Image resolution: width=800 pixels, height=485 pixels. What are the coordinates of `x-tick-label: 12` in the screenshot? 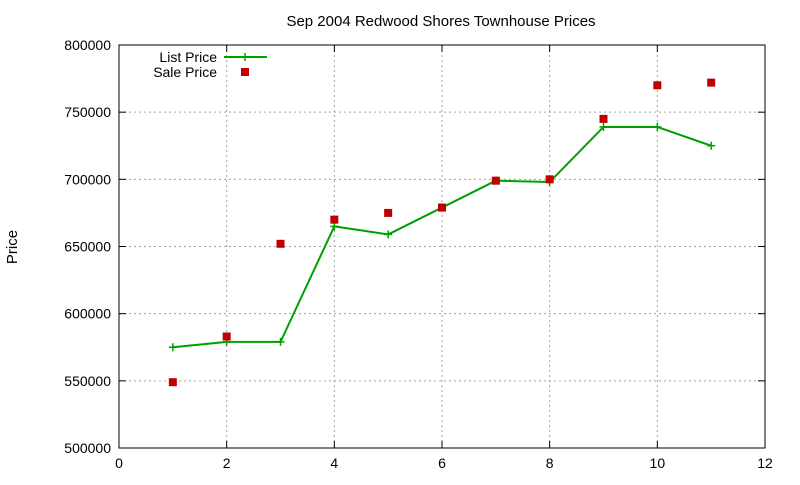 It's located at (765, 463).